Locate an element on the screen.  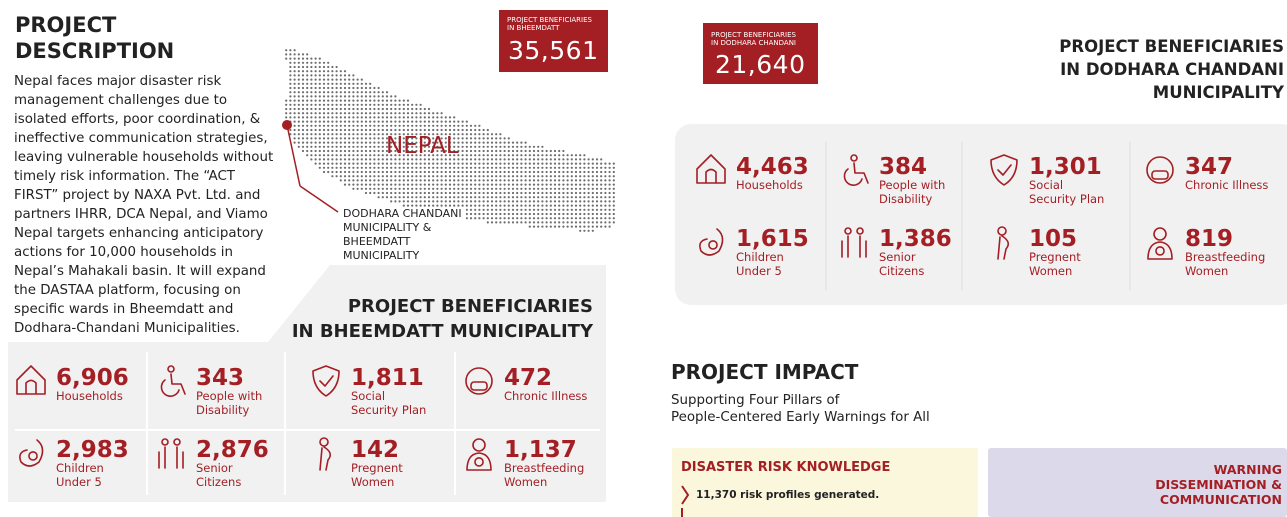
icon-house is located at coordinates (711, 169).